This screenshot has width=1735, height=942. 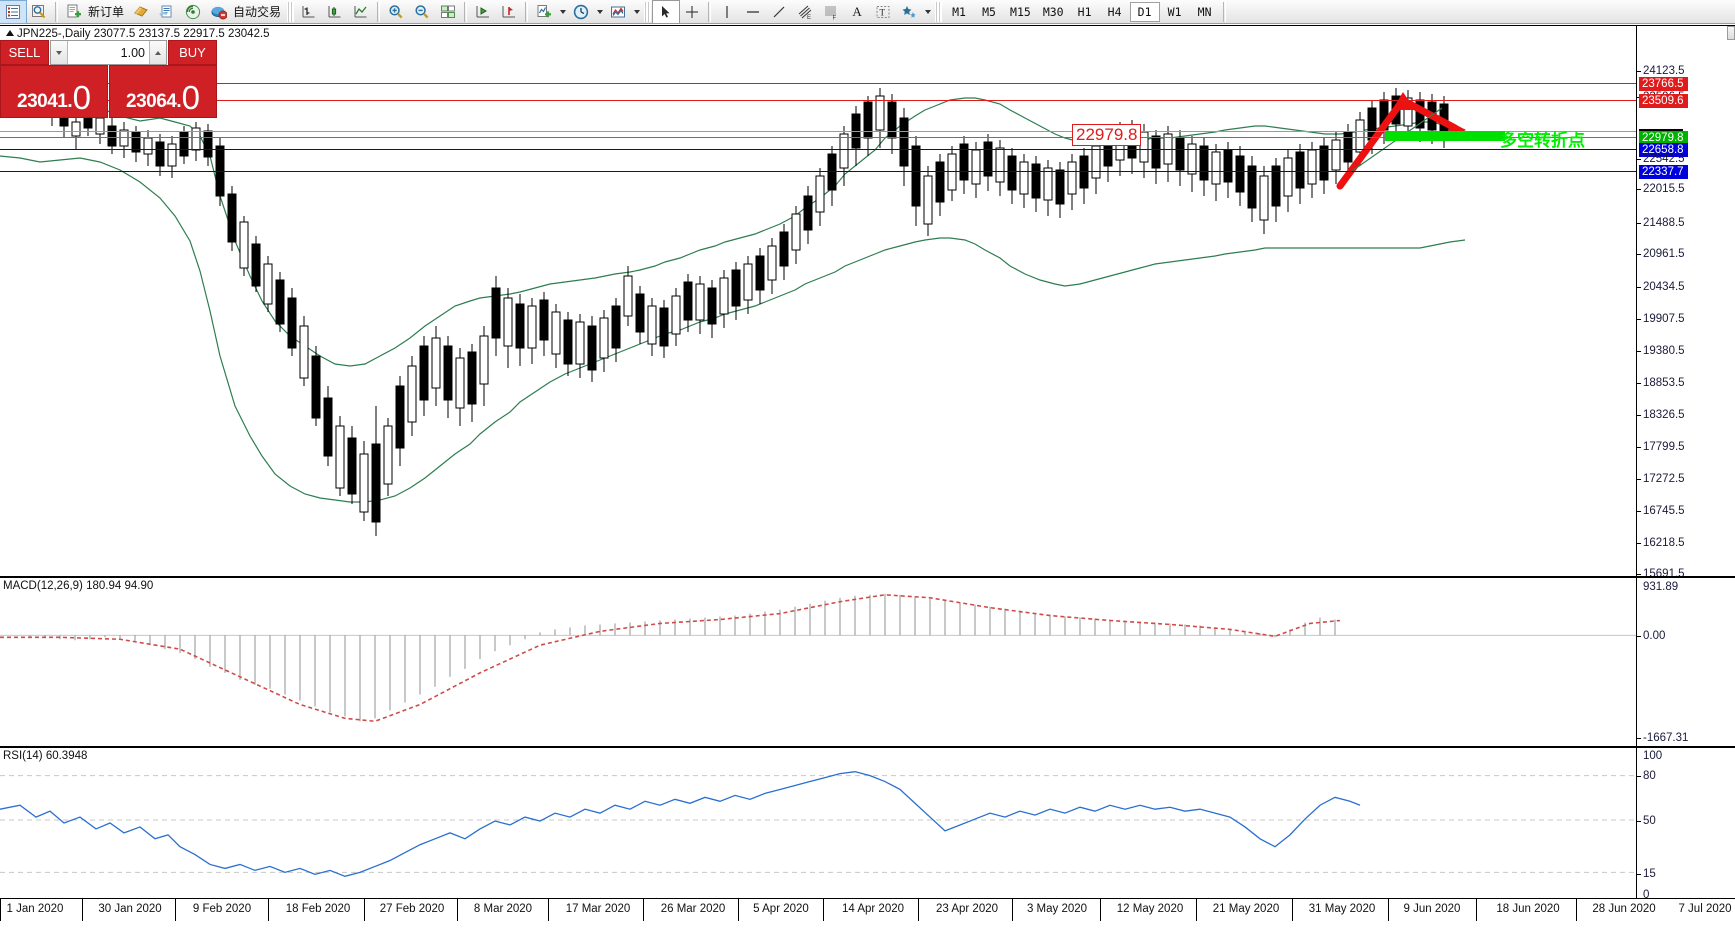 I want to click on timeframe-h1: H1, so click(x=1084, y=11).